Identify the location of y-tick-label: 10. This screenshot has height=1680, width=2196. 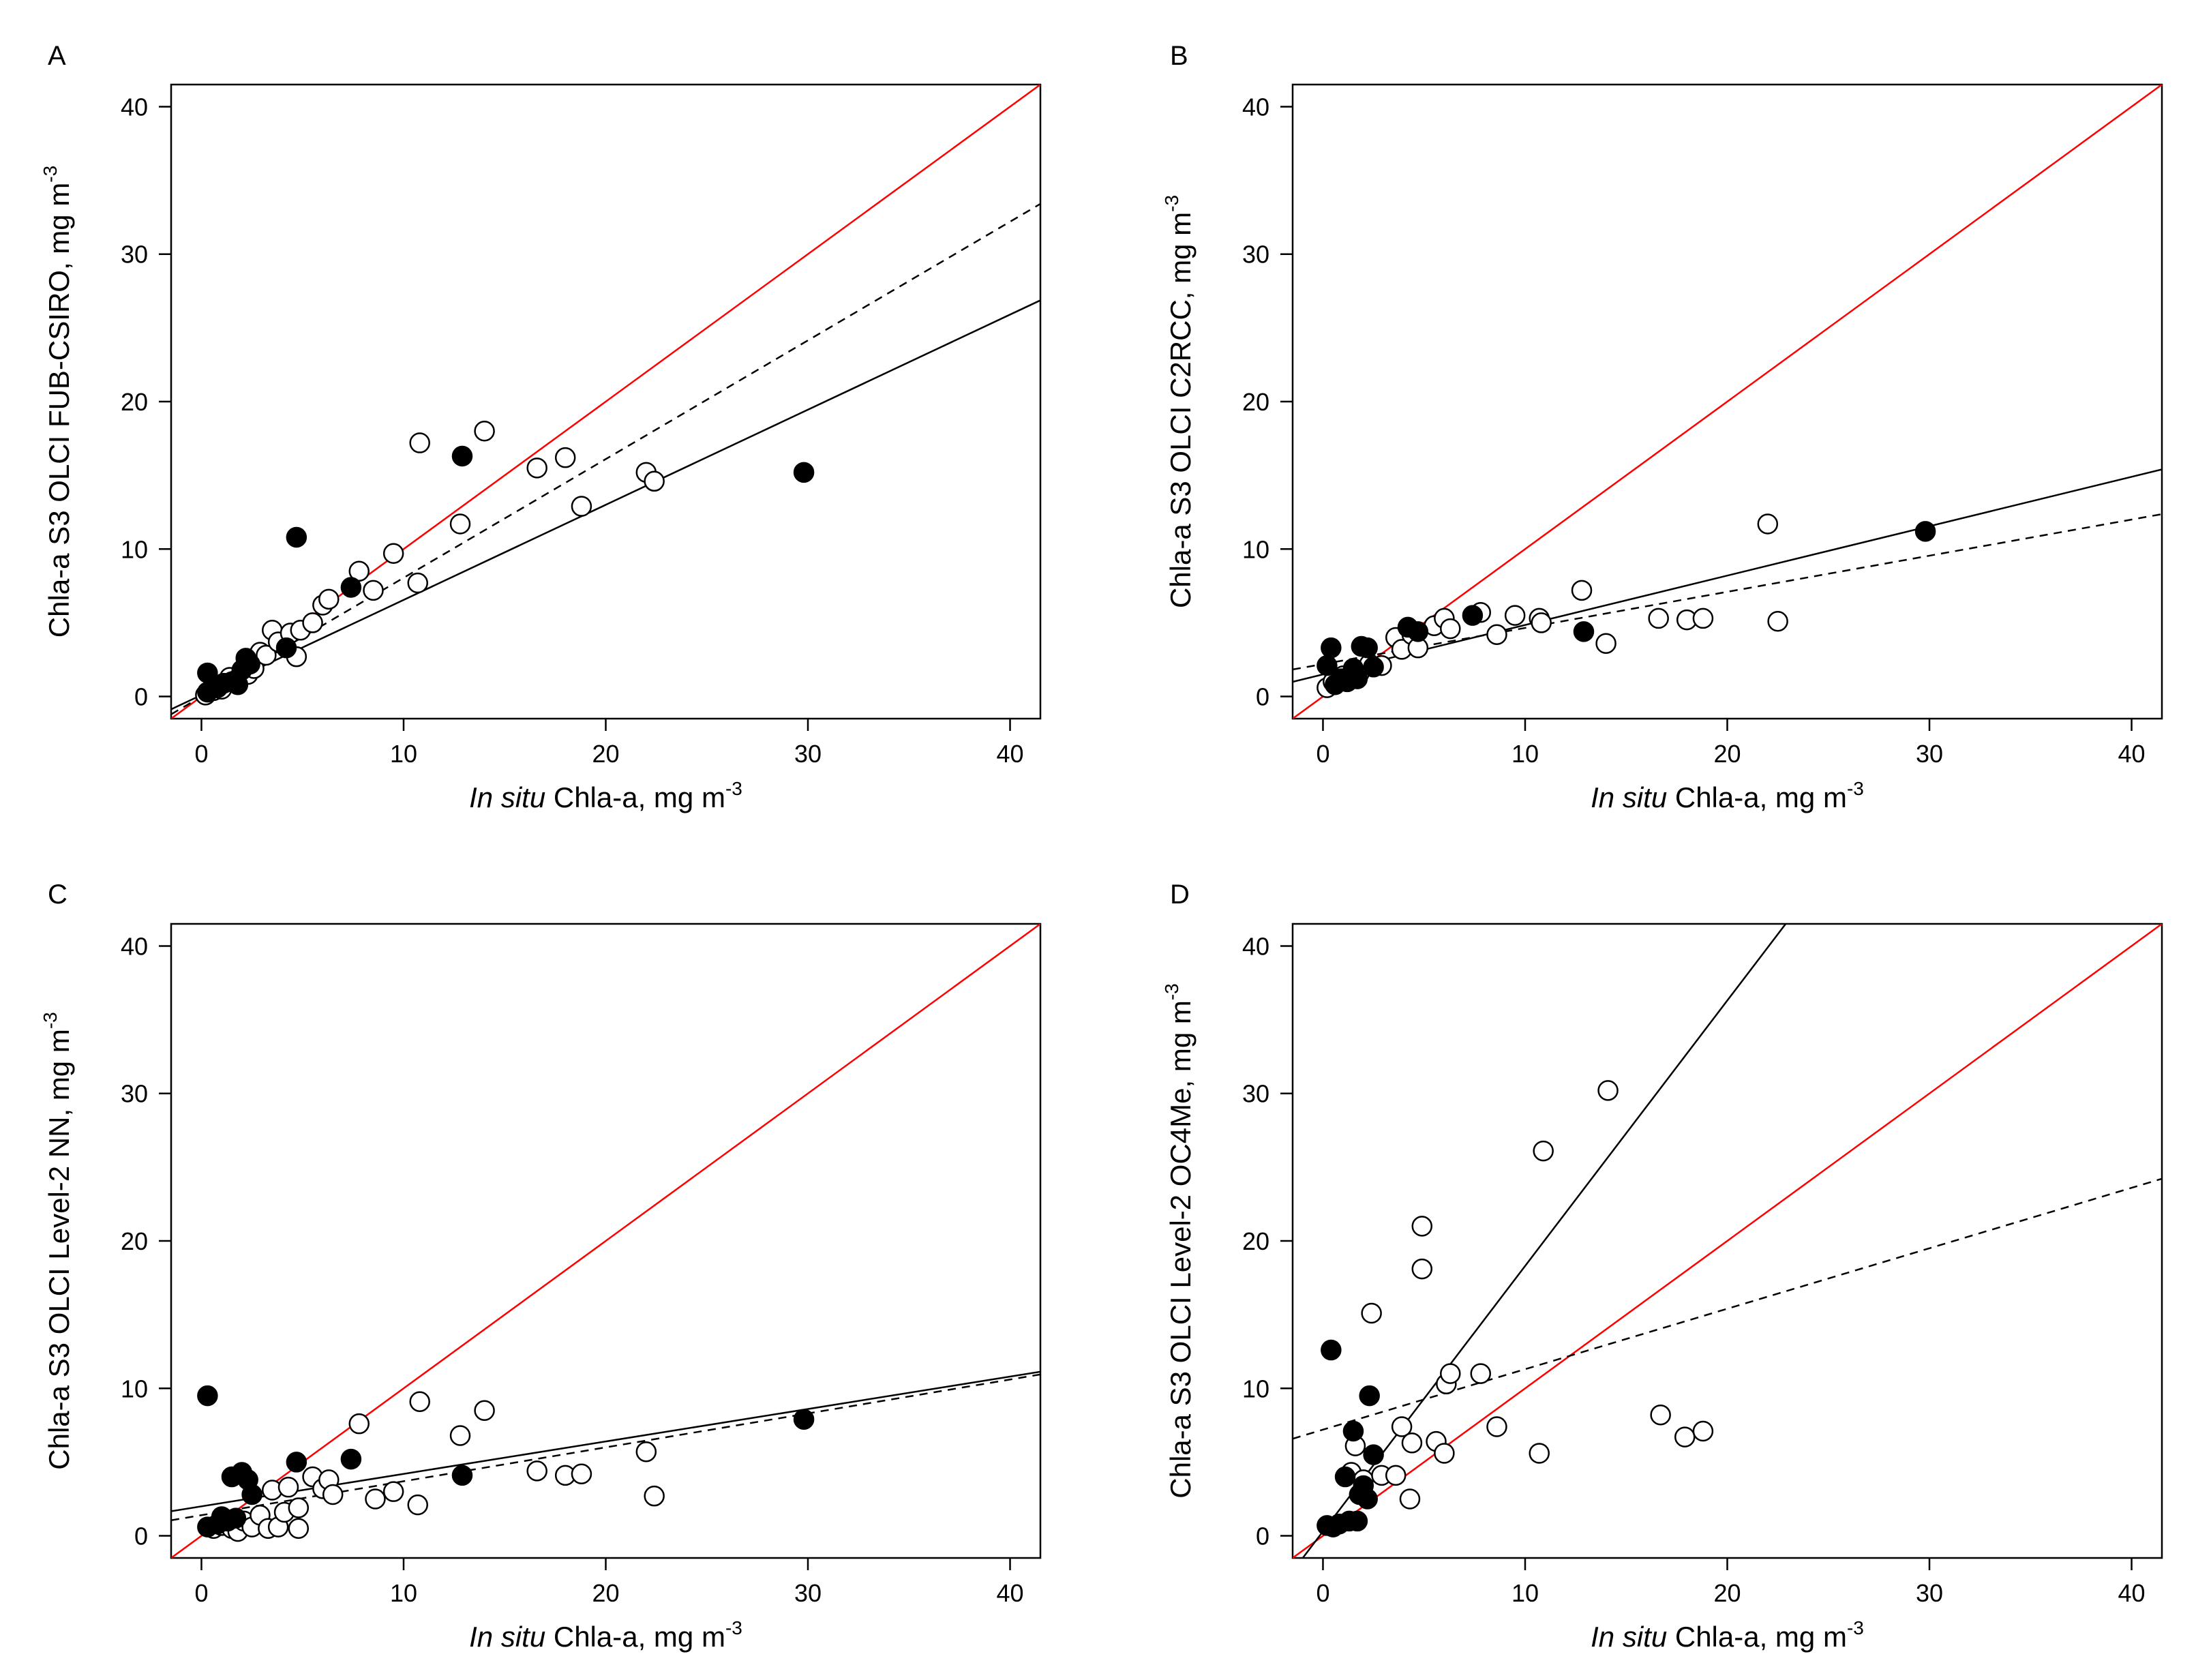
(135, 549).